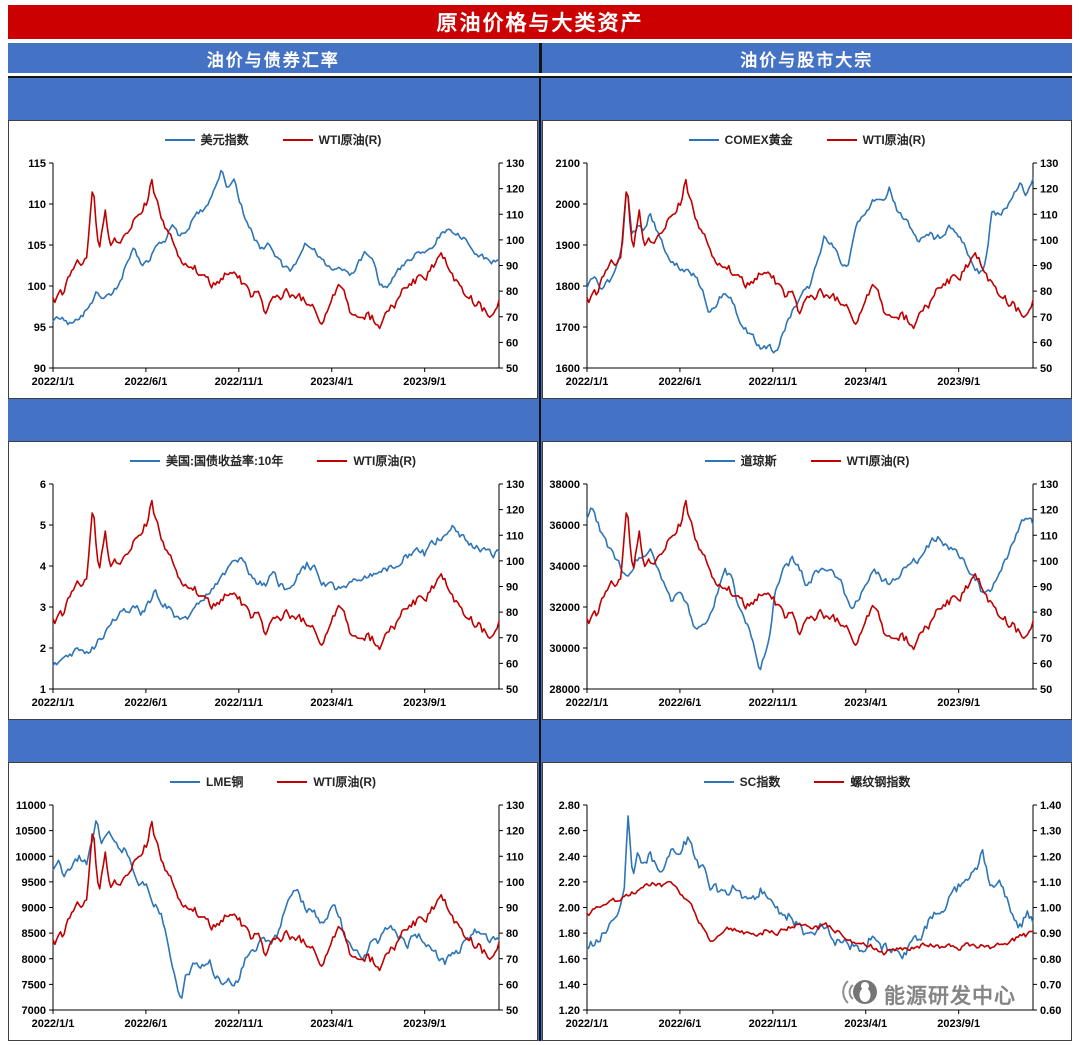 Image resolution: width=1080 pixels, height=1045 pixels. Describe the element at coordinates (950, 996) in the screenshot. I see `watermark-text: 能源研发中心` at that location.